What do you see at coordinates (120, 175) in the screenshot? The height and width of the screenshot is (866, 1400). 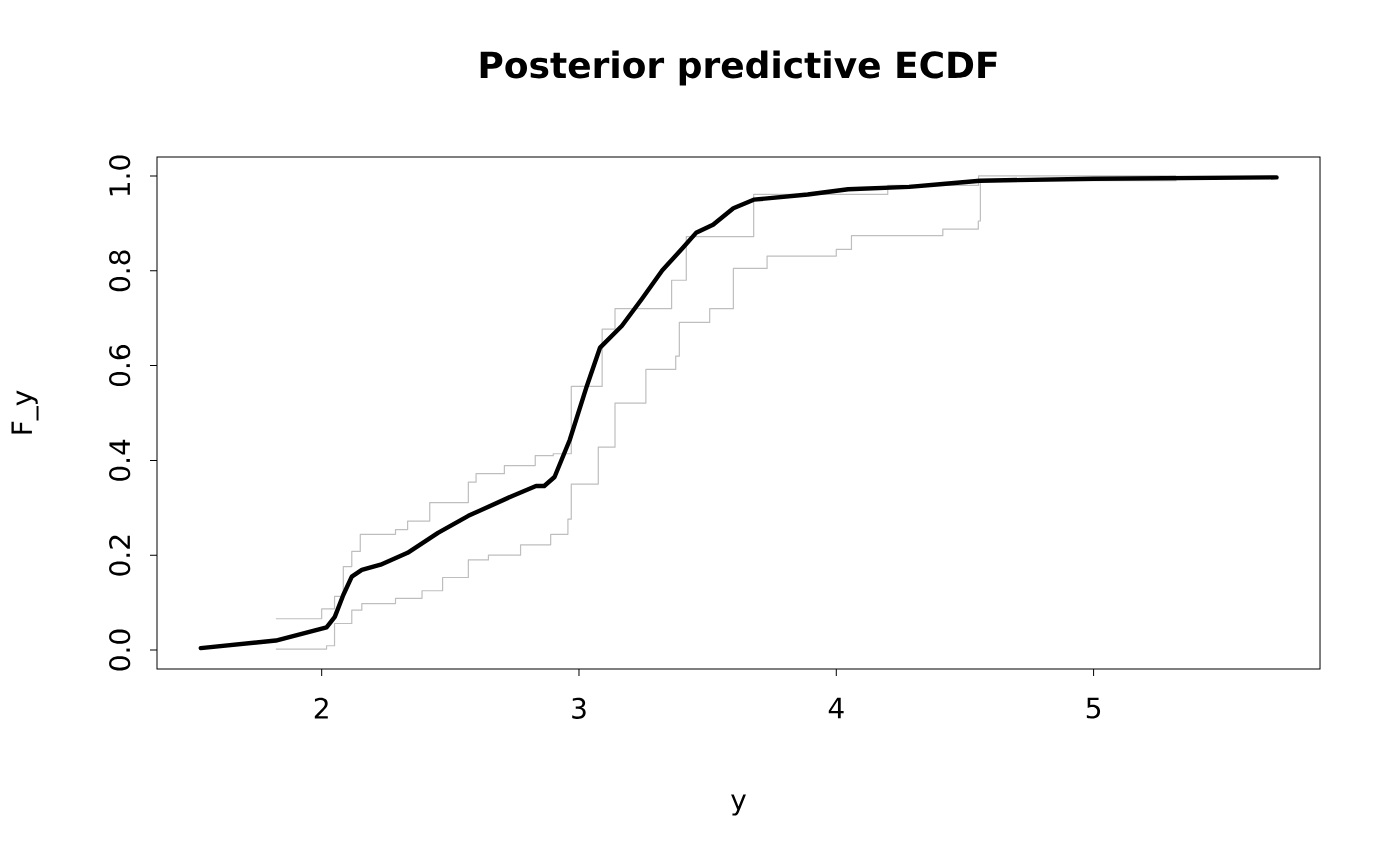 I see `y-tick-label: 1.0` at bounding box center [120, 175].